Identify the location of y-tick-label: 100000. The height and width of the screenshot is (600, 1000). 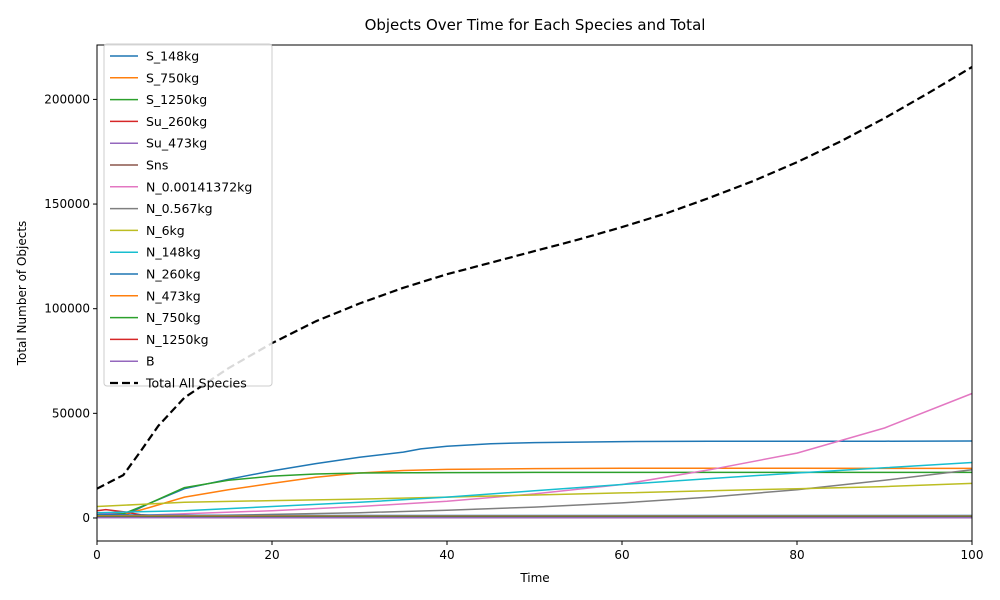
(67, 309).